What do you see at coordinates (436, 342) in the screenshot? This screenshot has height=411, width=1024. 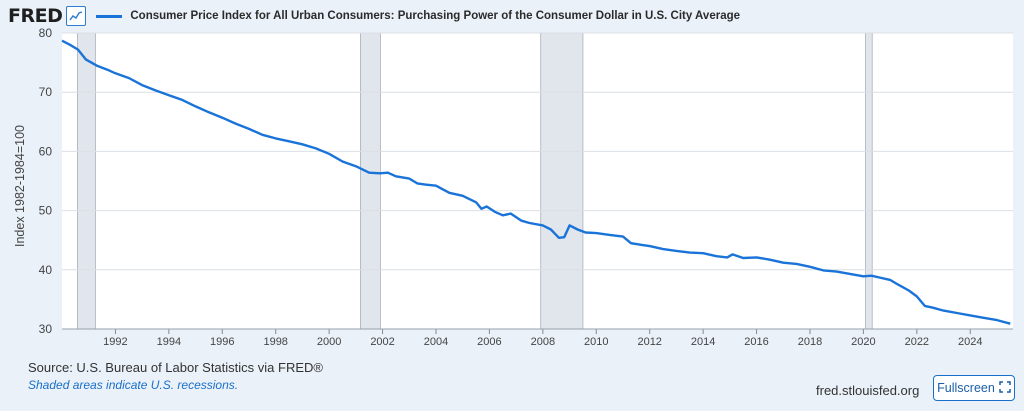 I see `x-tick-label: 2004` at bounding box center [436, 342].